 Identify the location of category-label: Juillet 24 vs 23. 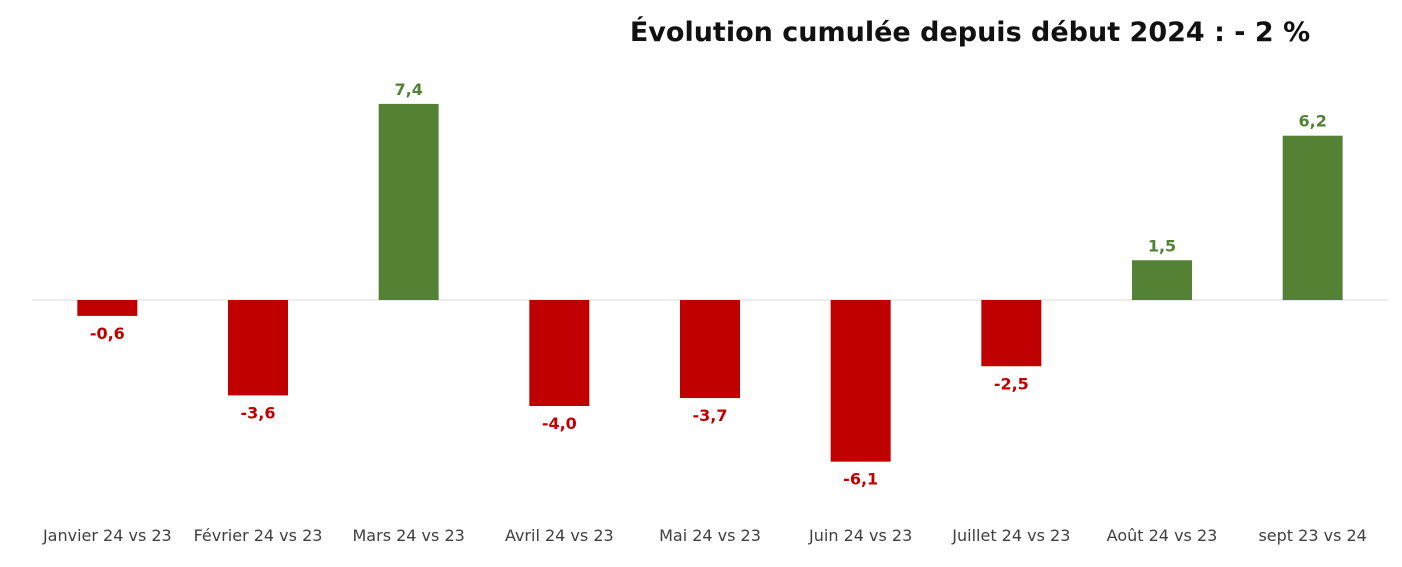
(1010, 535).